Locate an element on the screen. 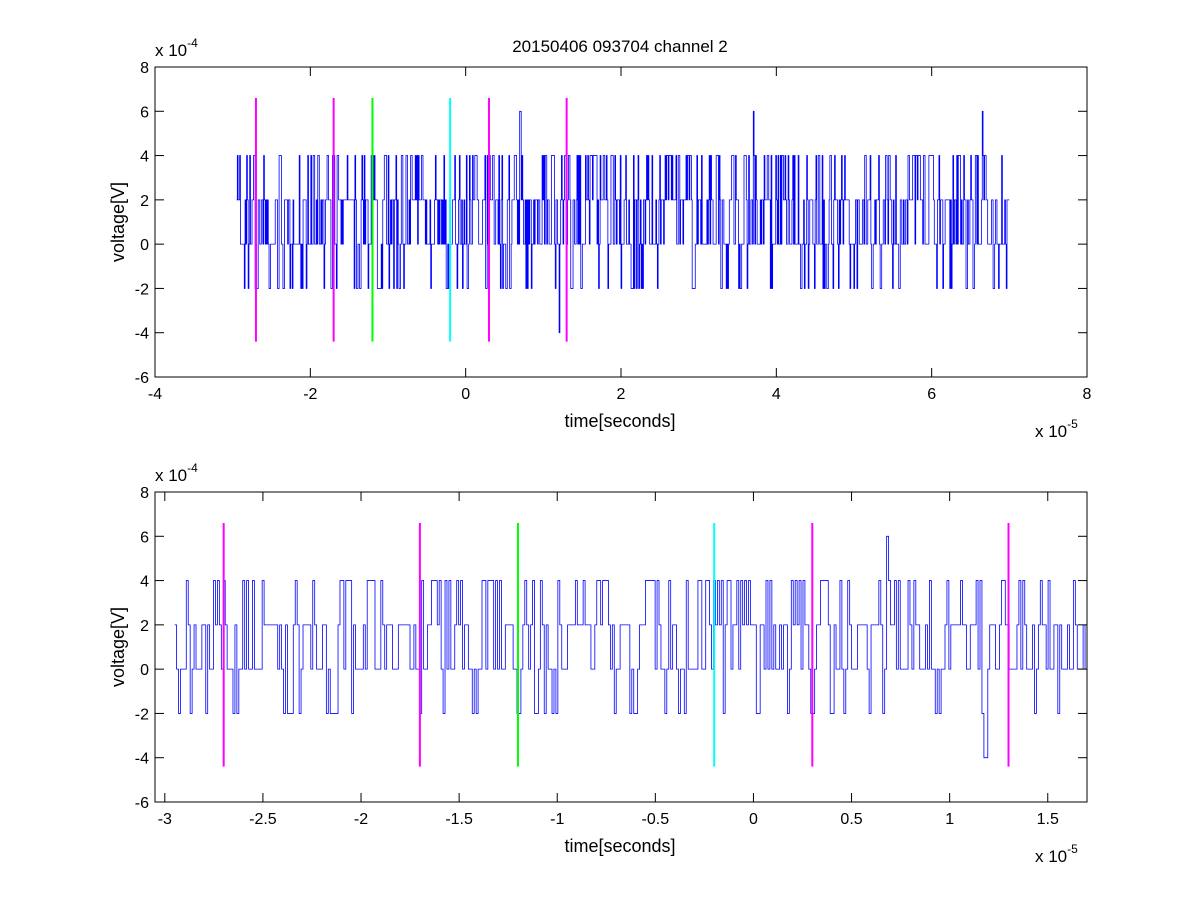 This screenshot has height=905, width=1200. top-xtick-label: 8 is located at coordinates (1087, 394).